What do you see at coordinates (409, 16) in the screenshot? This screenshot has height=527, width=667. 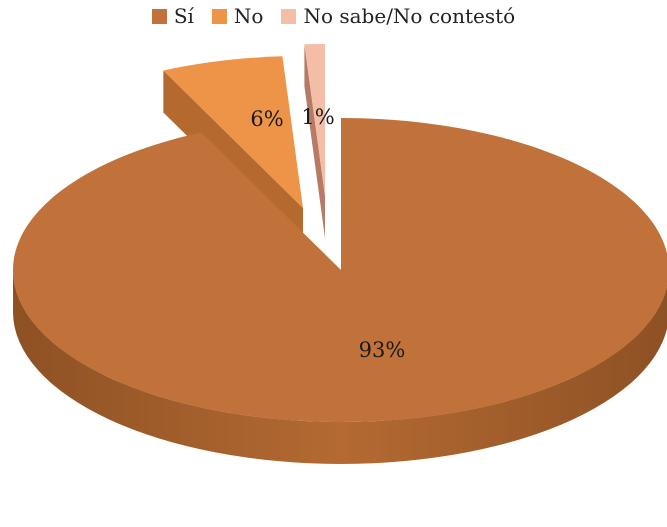 I see `legend-label-no-sabe: No sabe/No contestó` at bounding box center [409, 16].